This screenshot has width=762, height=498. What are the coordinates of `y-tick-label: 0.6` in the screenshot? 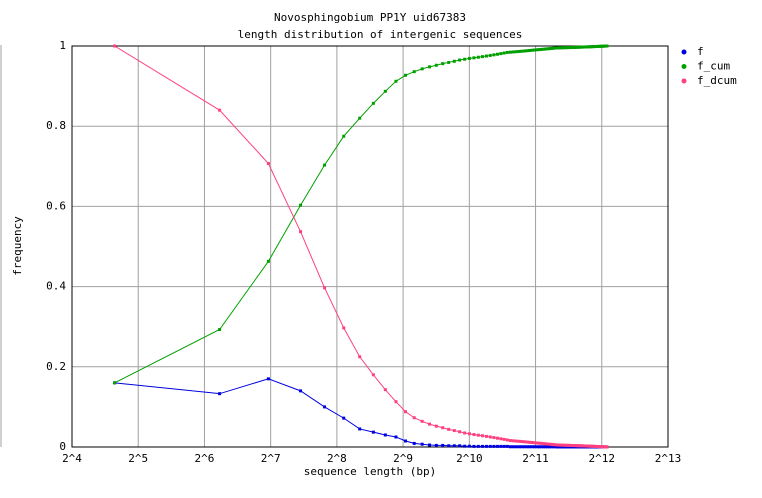 It's located at (56, 205).